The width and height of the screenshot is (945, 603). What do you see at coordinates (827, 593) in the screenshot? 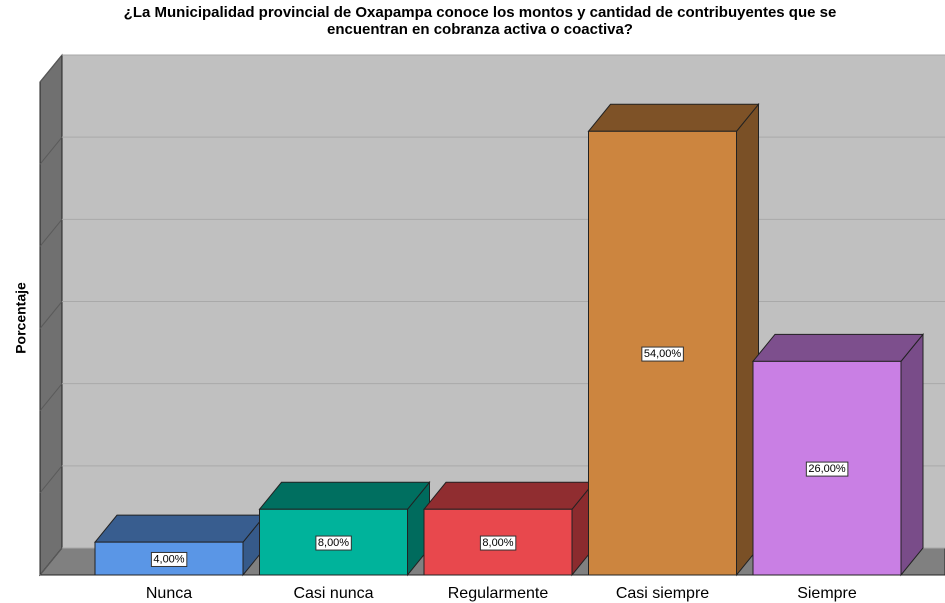
I see `x-tick-label: Siempre` at bounding box center [827, 593].